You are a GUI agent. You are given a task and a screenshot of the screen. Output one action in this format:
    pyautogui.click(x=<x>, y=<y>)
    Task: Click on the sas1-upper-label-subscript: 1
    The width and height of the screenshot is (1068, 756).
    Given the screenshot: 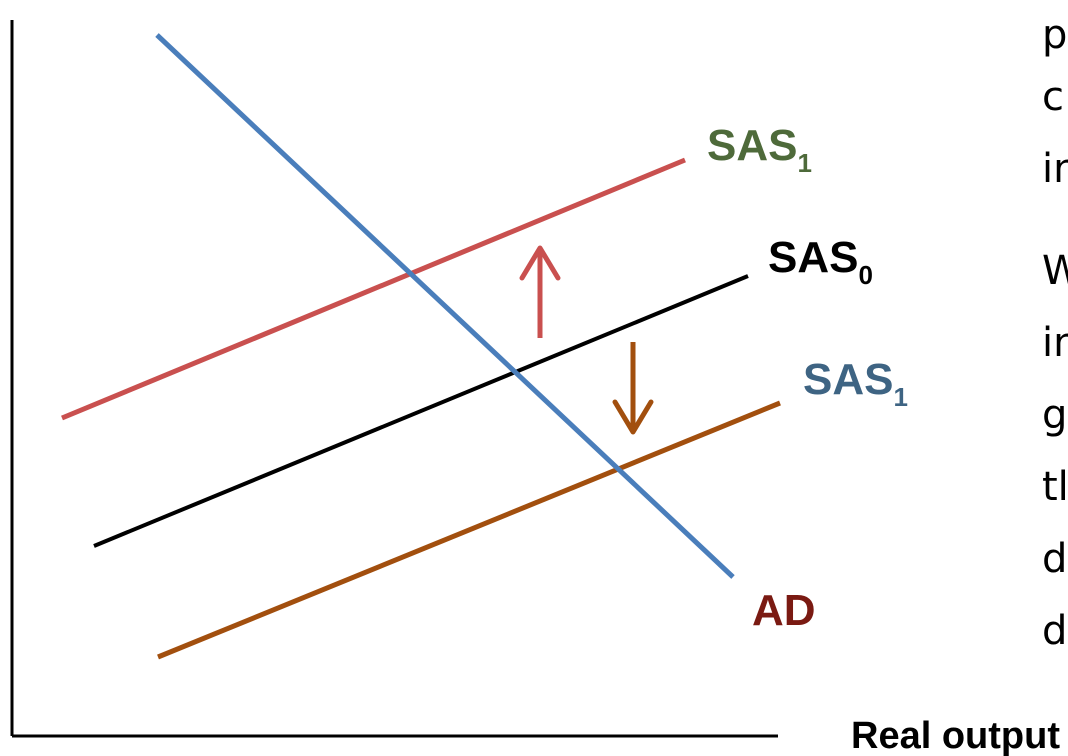 What is the action you would take?
    pyautogui.click(x=804, y=163)
    